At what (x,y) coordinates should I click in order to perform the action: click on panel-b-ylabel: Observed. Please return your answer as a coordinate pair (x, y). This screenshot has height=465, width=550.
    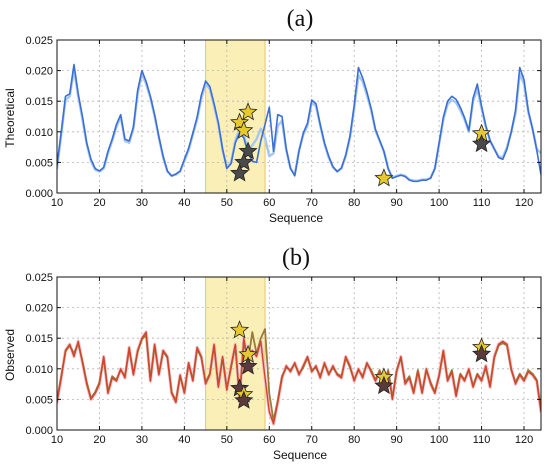
    Looking at the image, I should click on (10, 355).